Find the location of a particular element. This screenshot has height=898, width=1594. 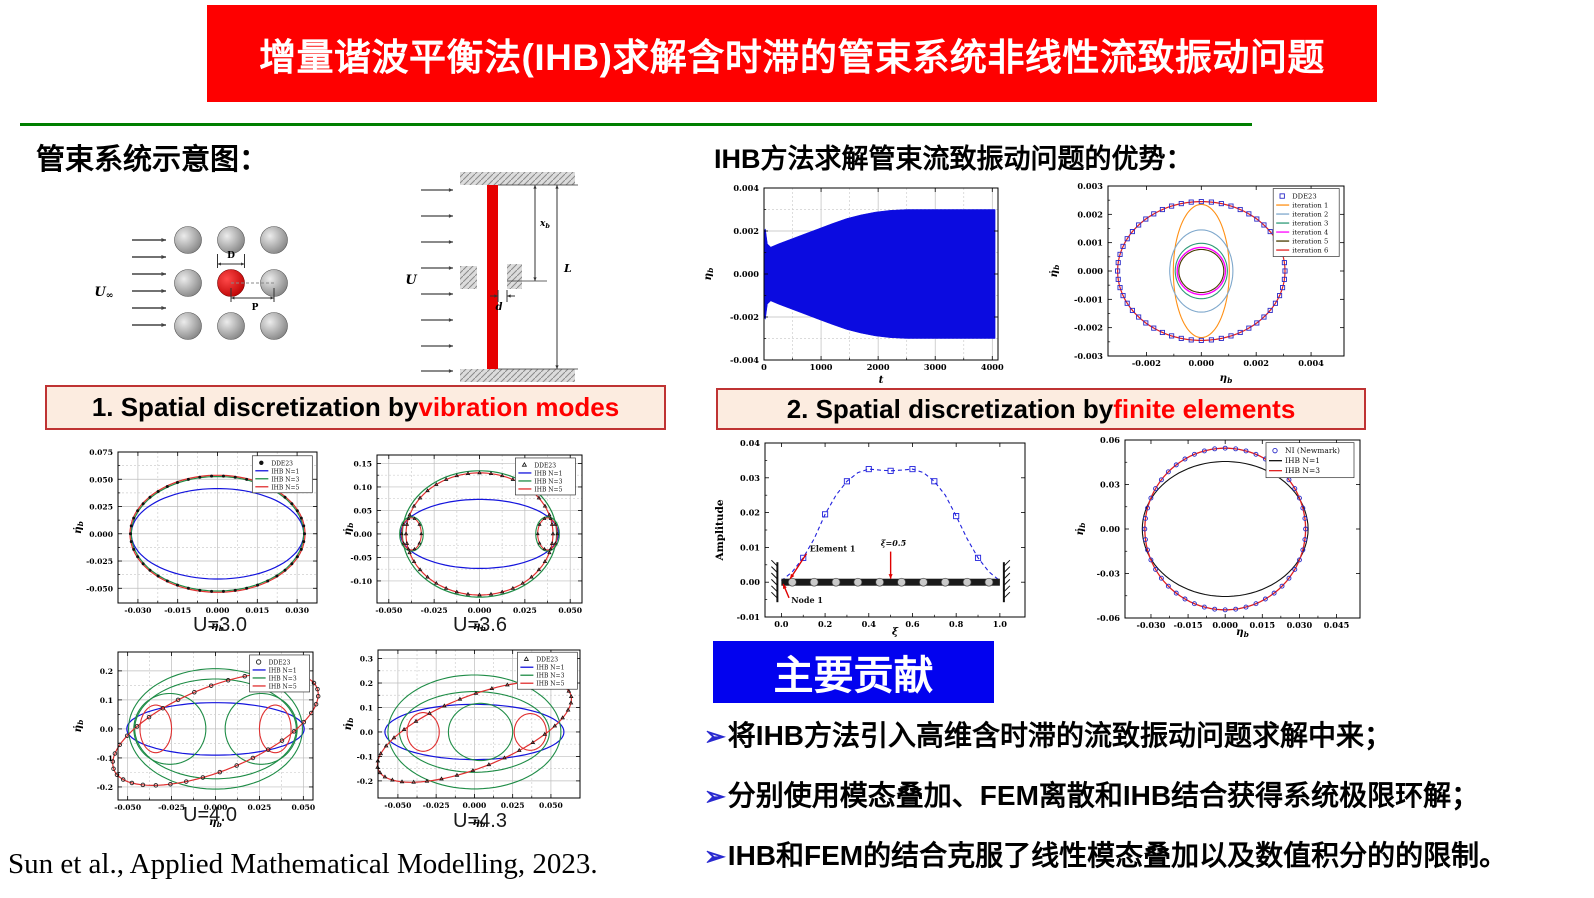

bullet-3: ➢IHB和FEM的结合克服了线性模态叠加以及数值积分的的限制。 is located at coordinates (1105, 854).